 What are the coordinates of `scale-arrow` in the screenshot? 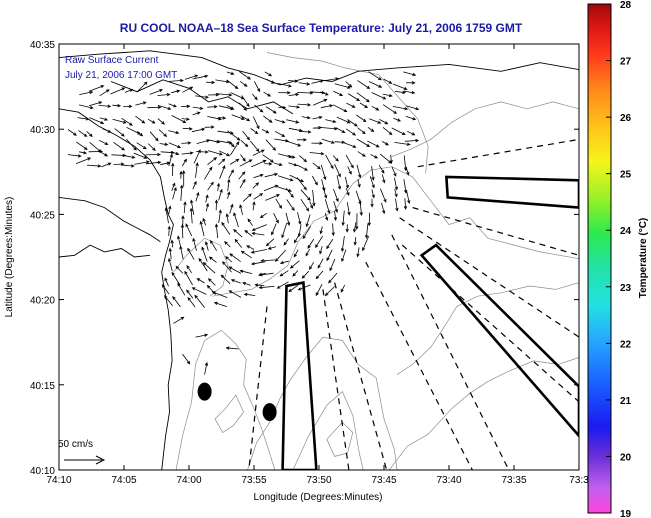 It's located at (85, 460).